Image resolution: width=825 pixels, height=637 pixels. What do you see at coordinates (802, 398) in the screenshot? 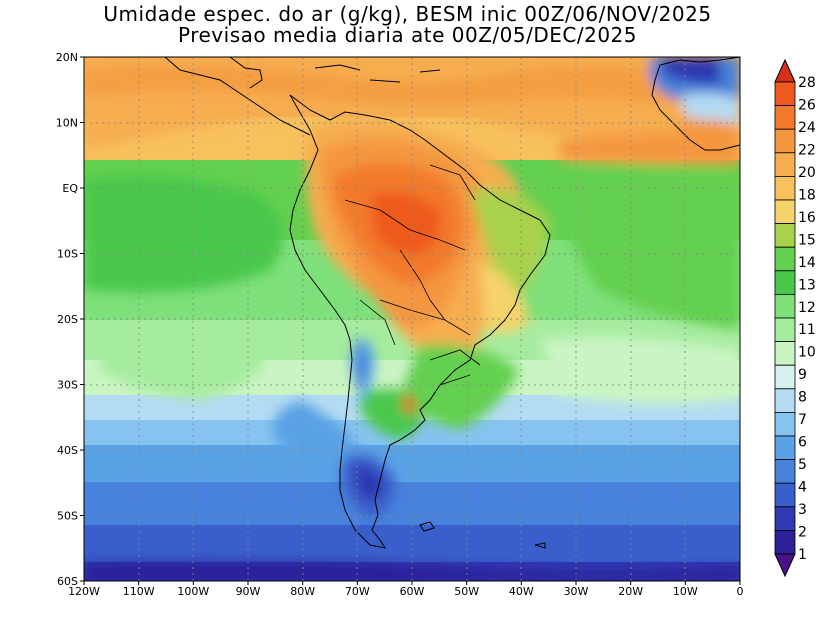
I see `colorbar-level-label: 8` at bounding box center [802, 398].